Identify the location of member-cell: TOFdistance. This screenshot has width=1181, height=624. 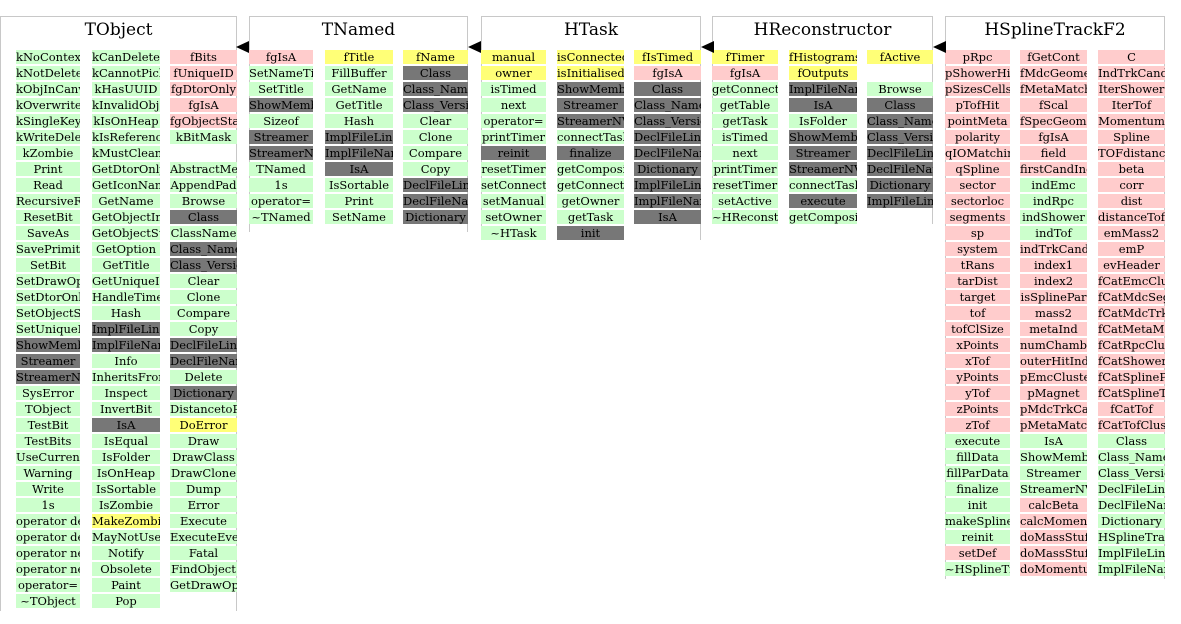
(1131, 153).